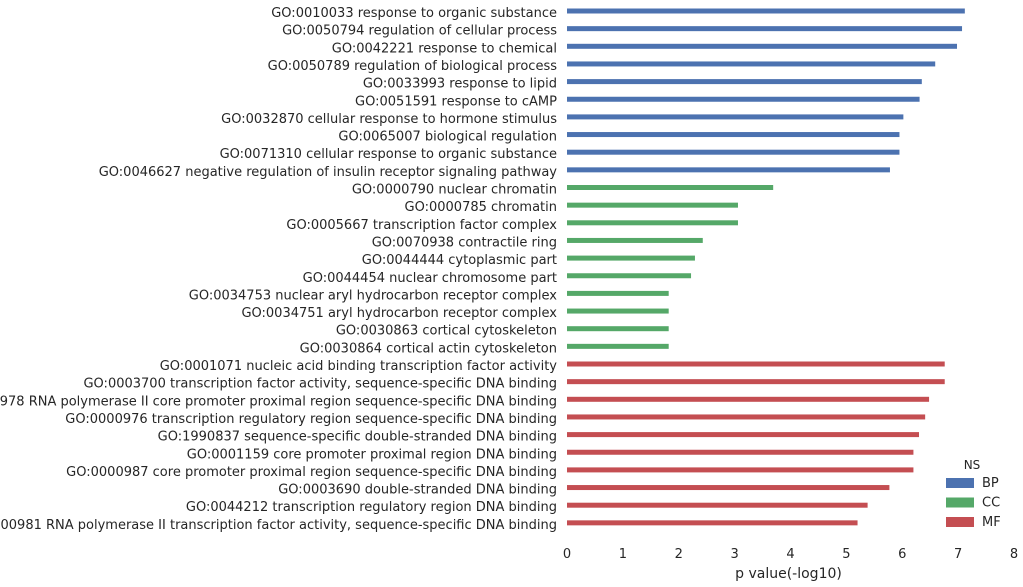 This screenshot has width=1023, height=587. I want to click on category-label: GO:0051591 response to cAMP, so click(456, 101).